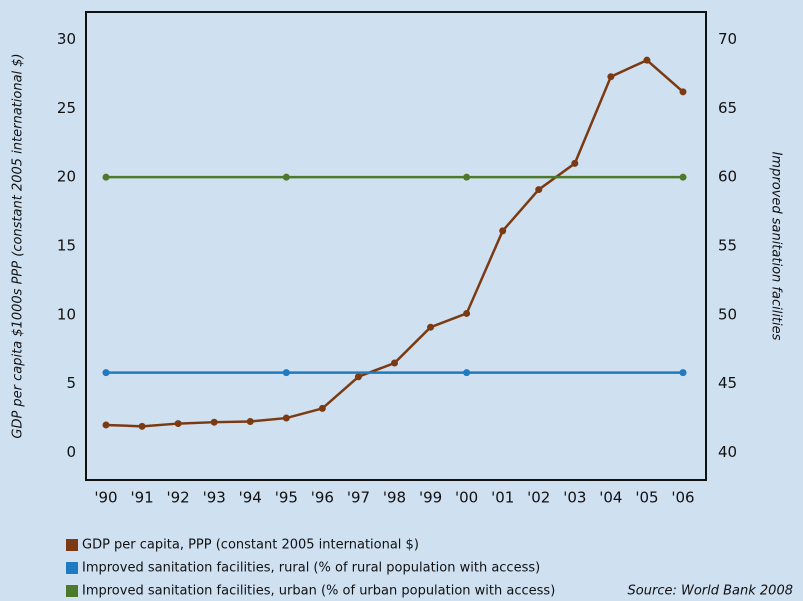 Image resolution: width=803 pixels, height=601 pixels. Describe the element at coordinates (610, 498) in the screenshot. I see `x-tick-label: '04` at that location.